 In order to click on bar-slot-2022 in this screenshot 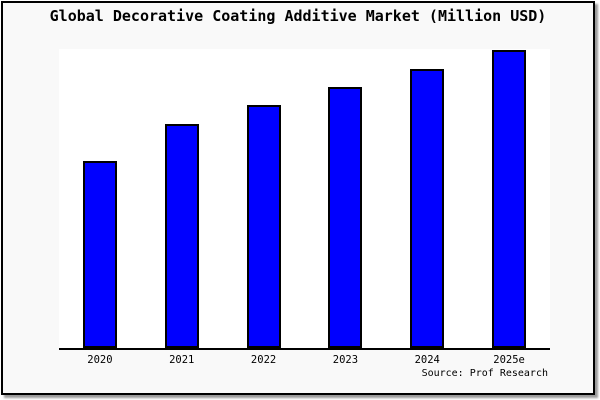, I will do `click(264, 198)`.